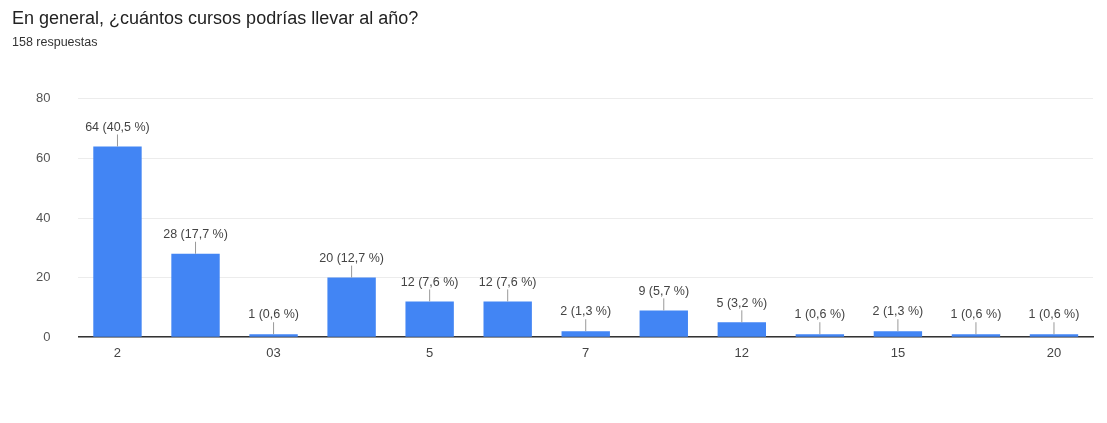  Describe the element at coordinates (43, 157) in the screenshot. I see `y-tick-label: 60` at that location.